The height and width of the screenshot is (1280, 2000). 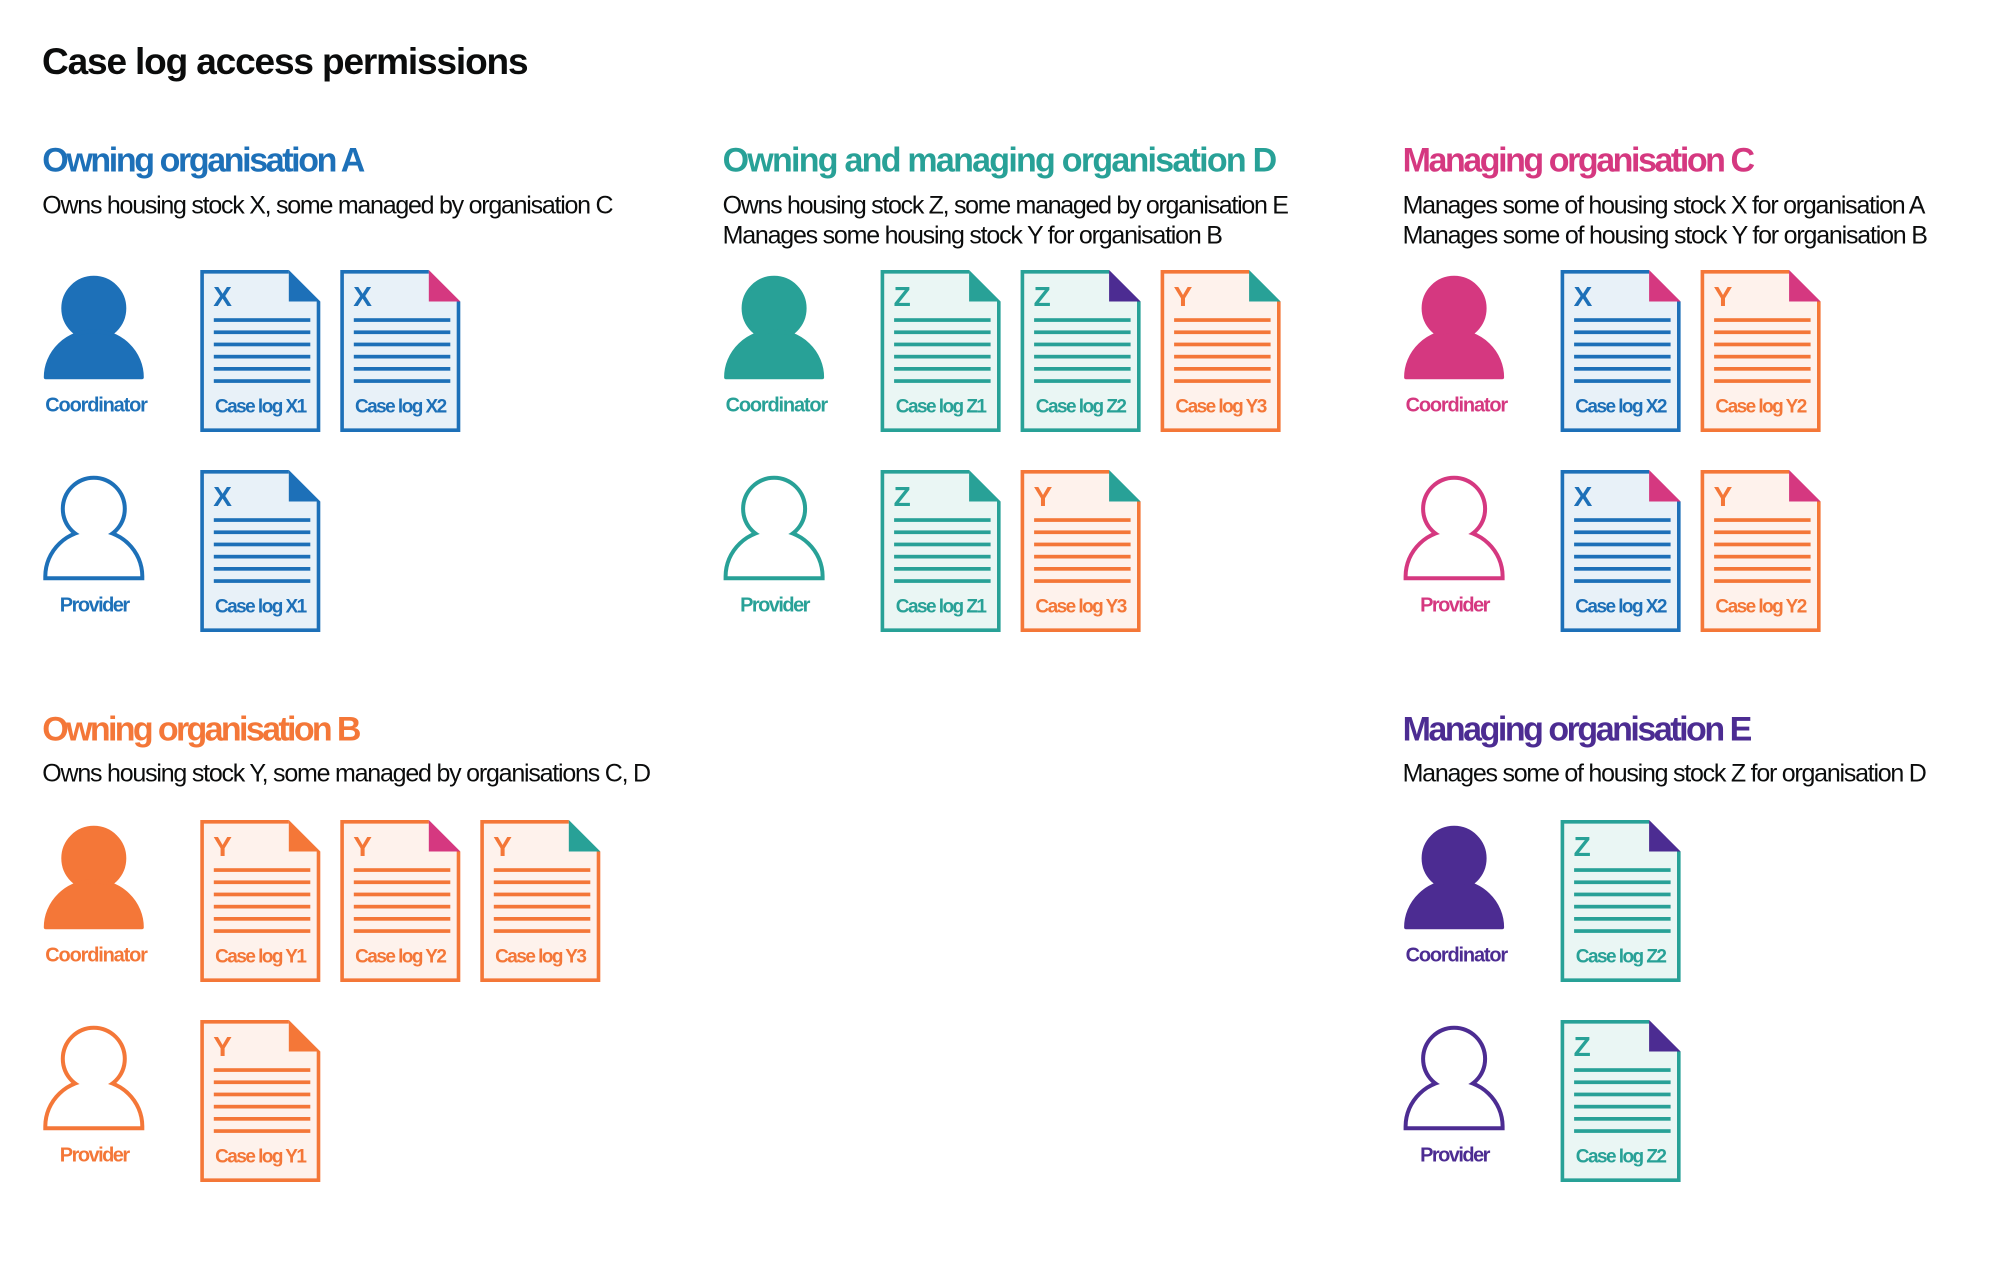 What do you see at coordinates (1577, 729) in the screenshot?
I see `svg-text: Managing organisation E` at bounding box center [1577, 729].